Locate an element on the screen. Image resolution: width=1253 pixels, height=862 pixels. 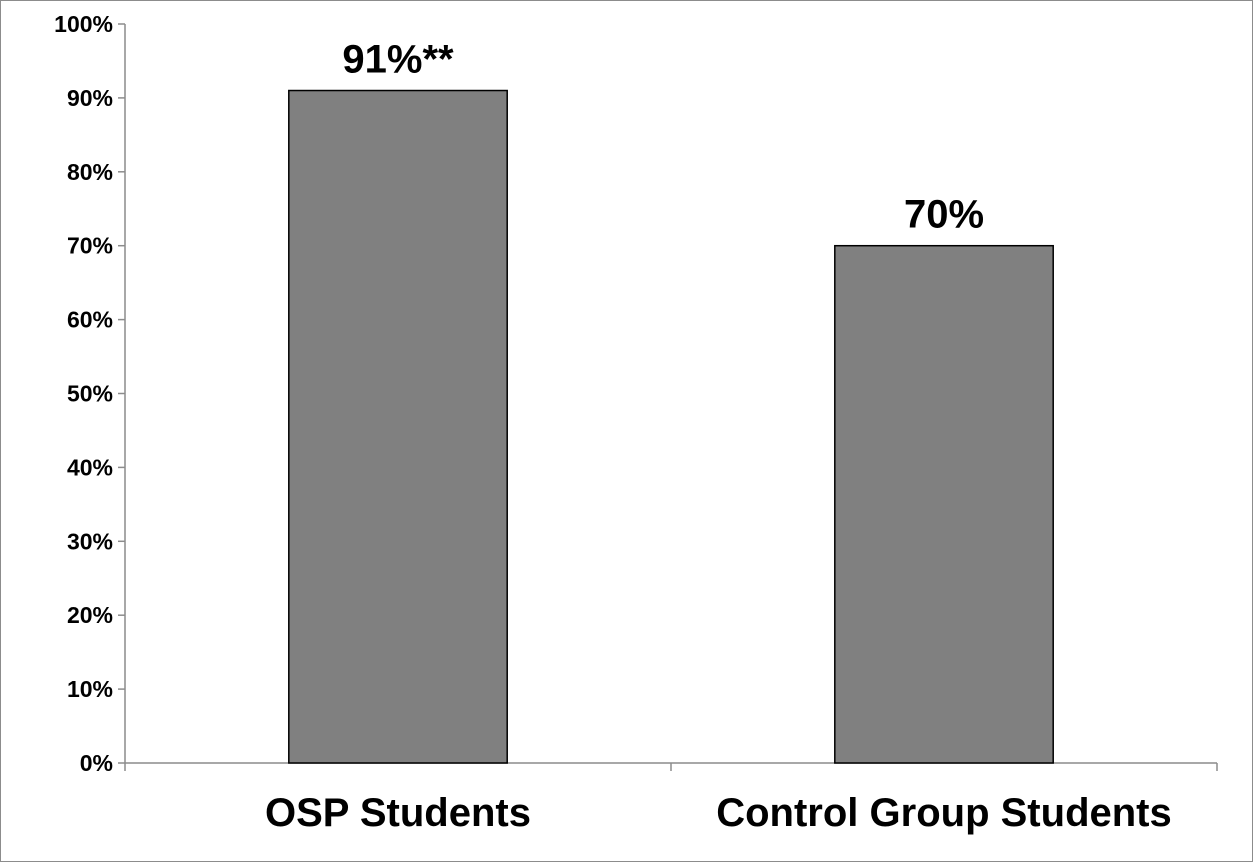
y-tick-label: 50% is located at coordinates (90, 394).